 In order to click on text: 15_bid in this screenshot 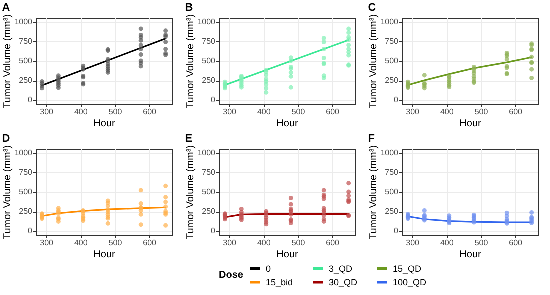, I will do `click(280, 283)`.